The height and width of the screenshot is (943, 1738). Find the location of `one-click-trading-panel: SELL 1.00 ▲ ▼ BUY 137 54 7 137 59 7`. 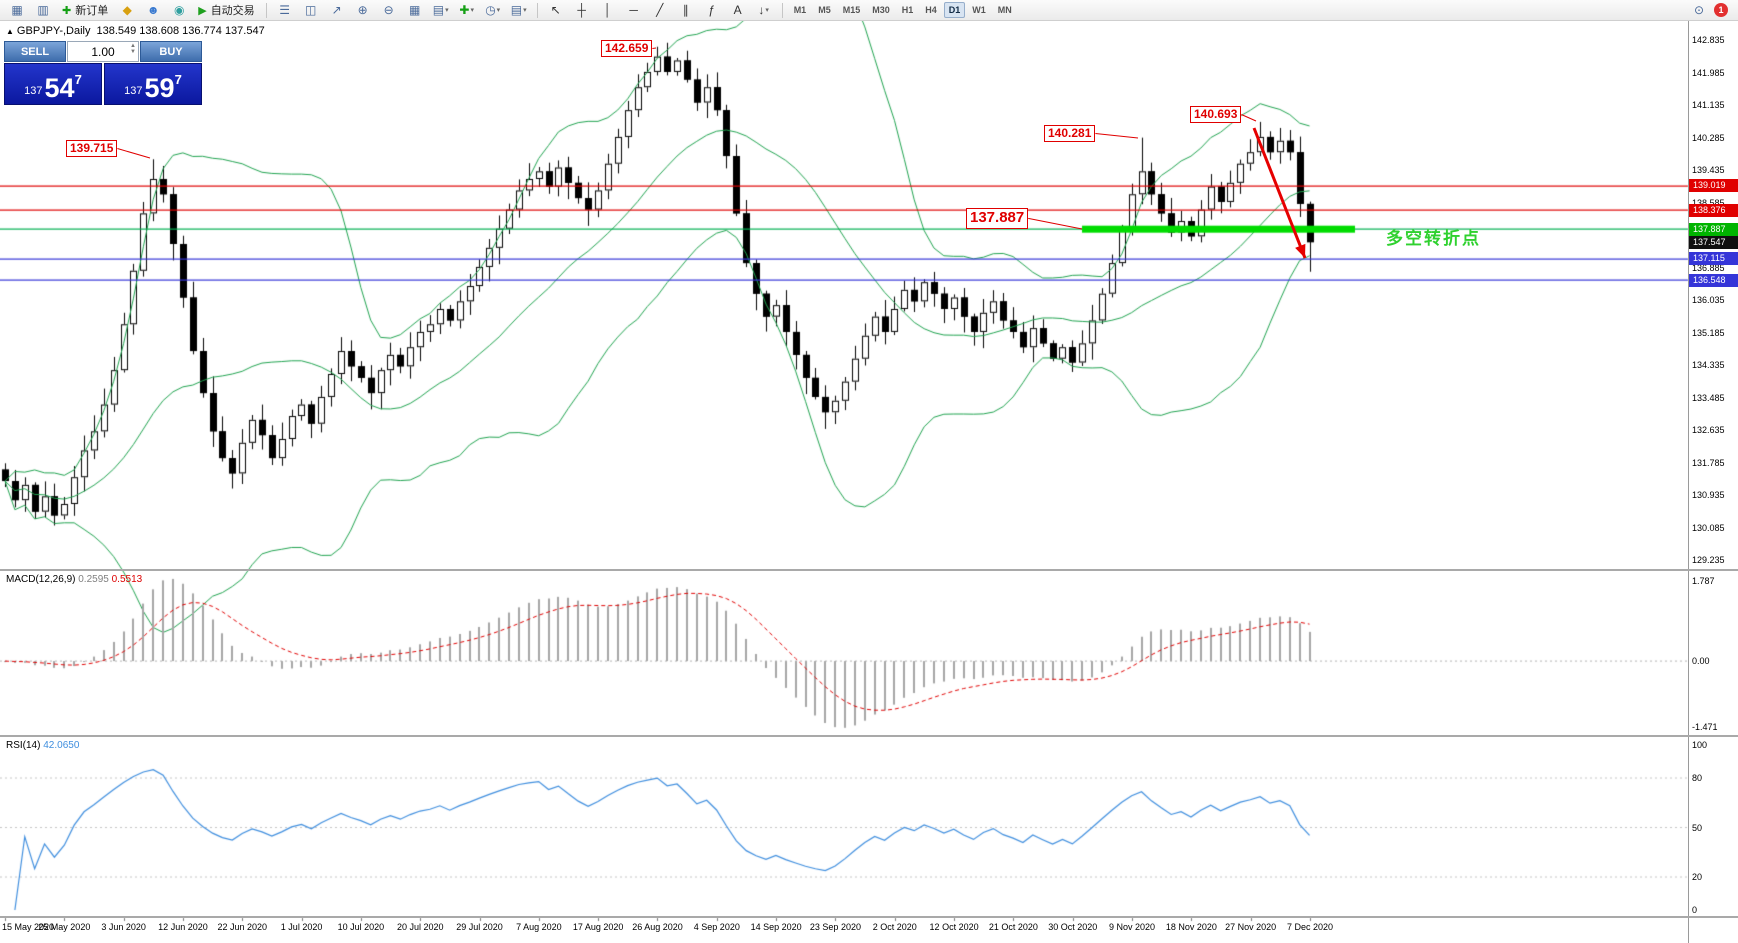

one-click-trading-panel: SELL 1.00 ▲ ▼ BUY 137 54 7 137 59 7 is located at coordinates (103, 73).